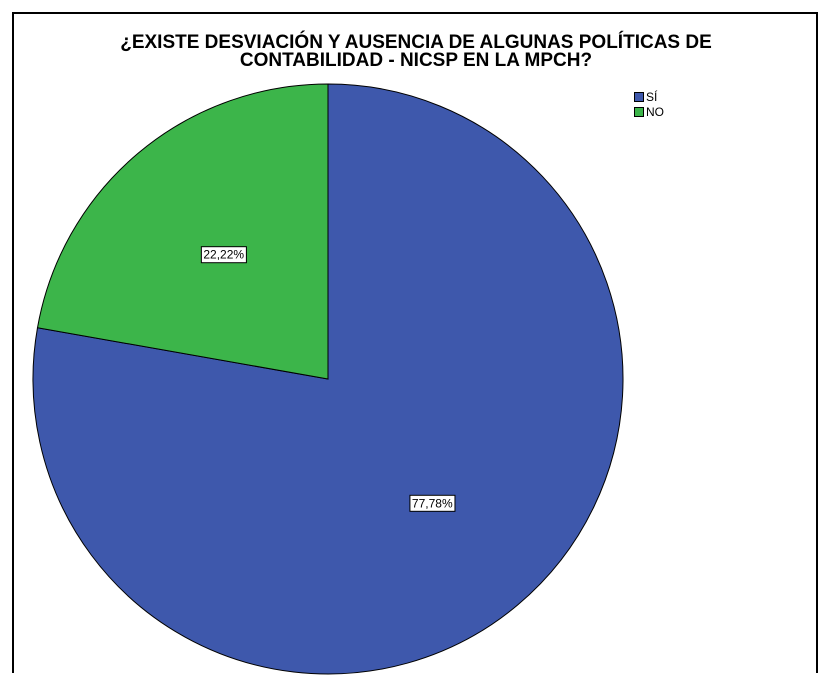  I want to click on svg-text: 77,78%, so click(432, 503).